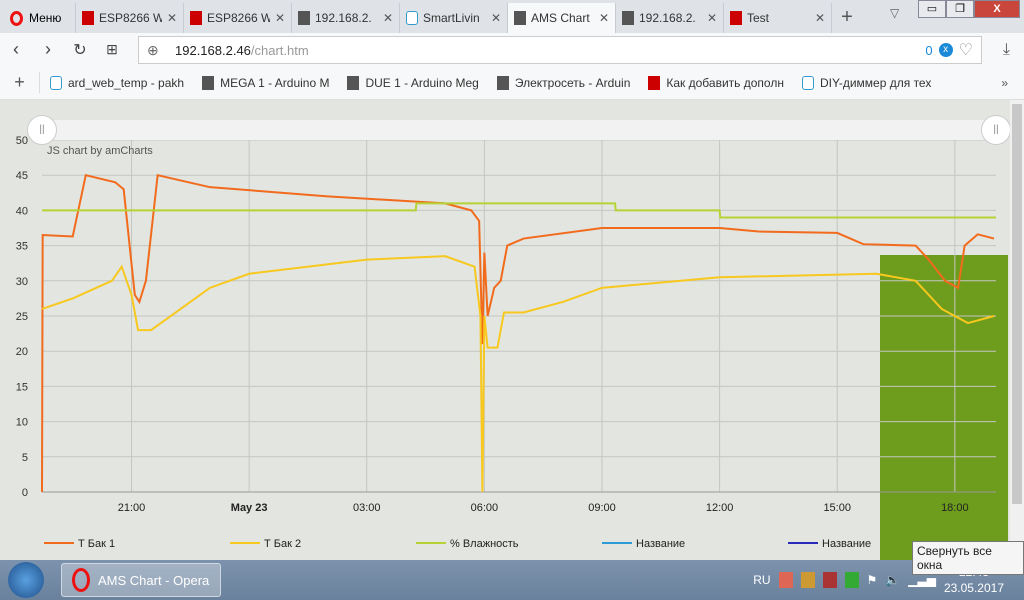 Image resolution: width=1024 pixels, height=600 pixels. I want to click on task-label: AMS Chart - Opera, so click(154, 580).